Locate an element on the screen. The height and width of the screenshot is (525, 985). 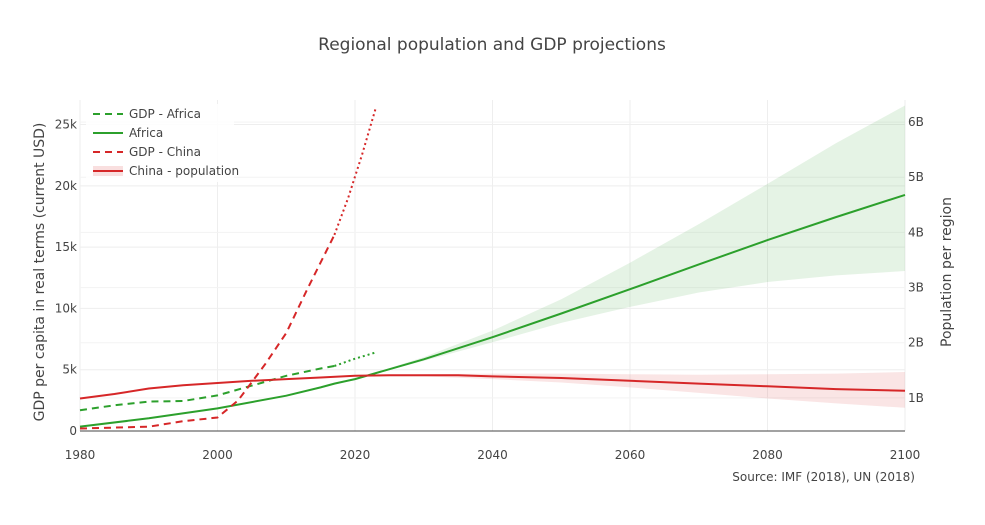
y-left-tick-label: 0 is located at coordinates (73, 431).